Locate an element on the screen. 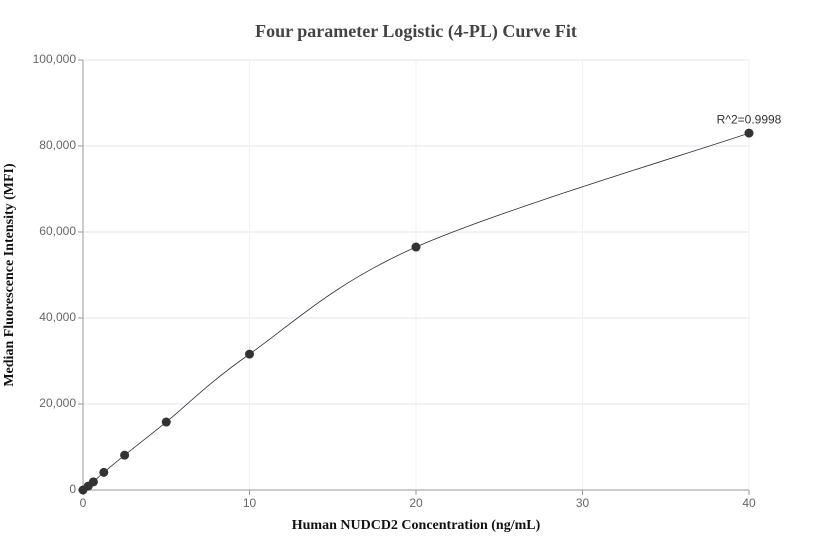 This screenshot has height=560, width=832. x-tick-label: 40 is located at coordinates (749, 503).